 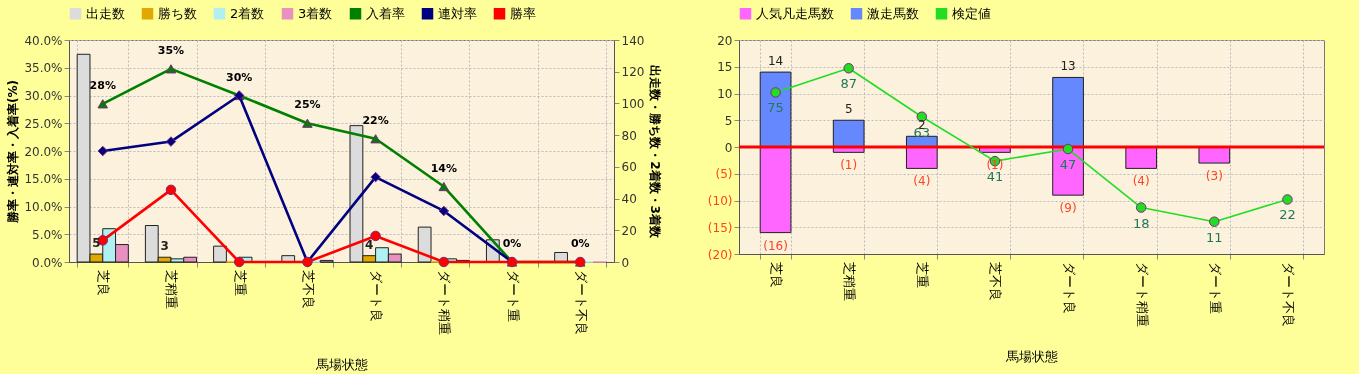 I want to click on data-label: 30%, so click(x=239, y=77).